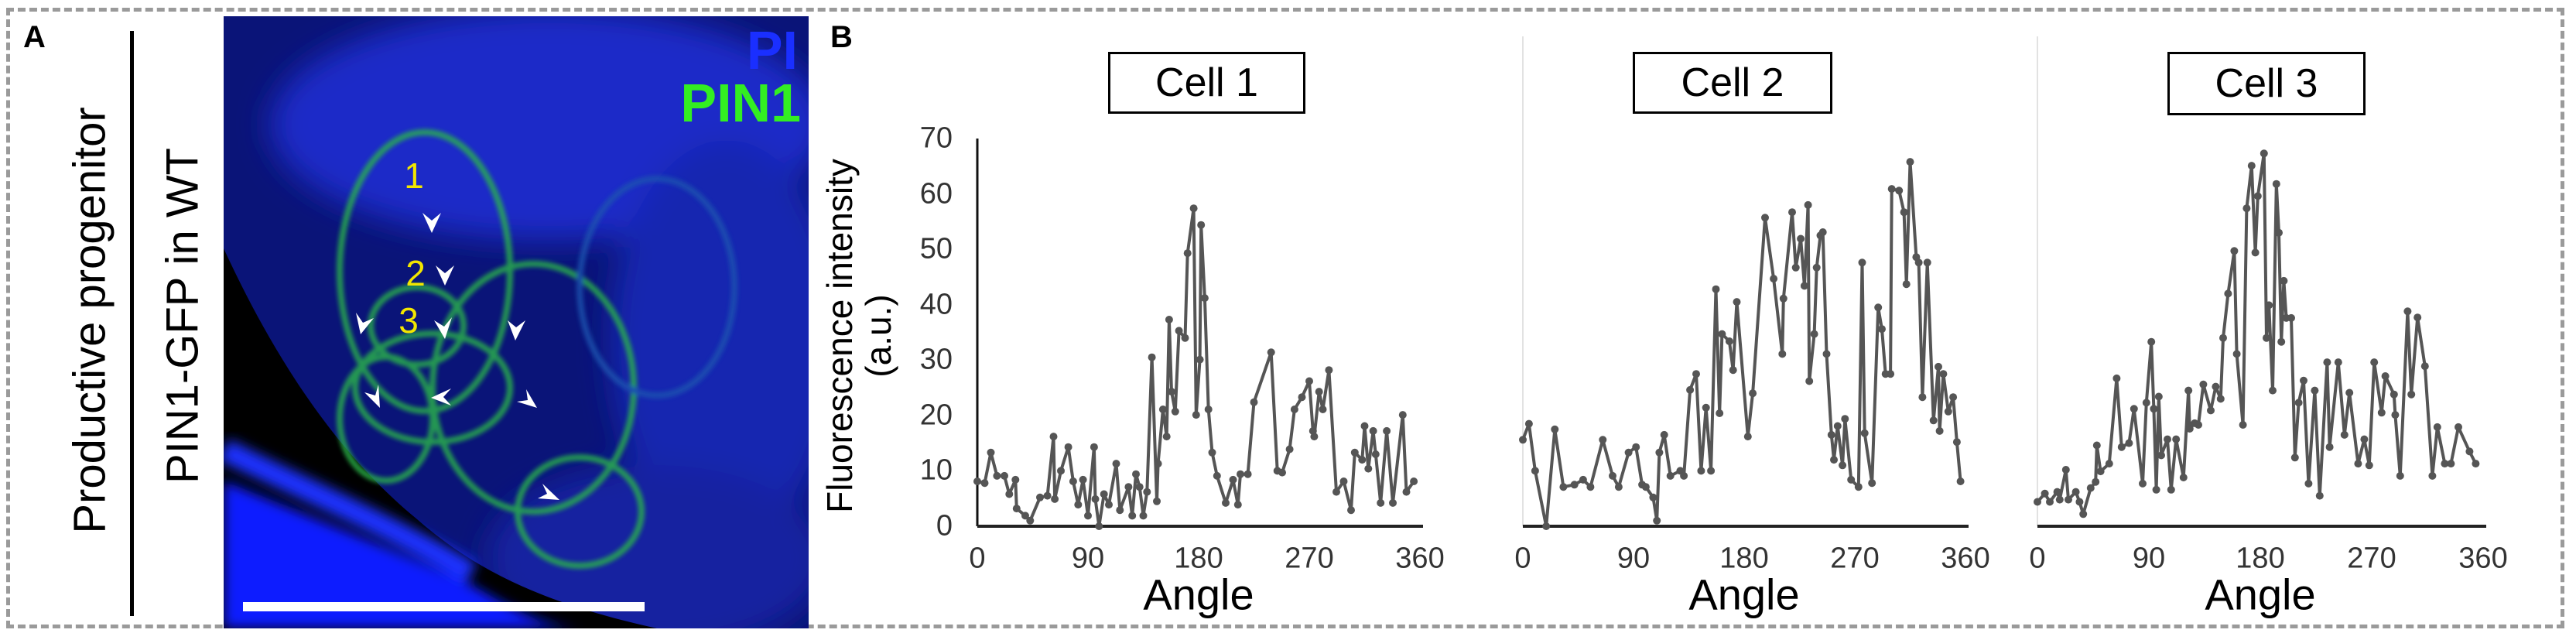  Describe the element at coordinates (549, 492) in the screenshot. I see `arrowhead-icon` at that location.